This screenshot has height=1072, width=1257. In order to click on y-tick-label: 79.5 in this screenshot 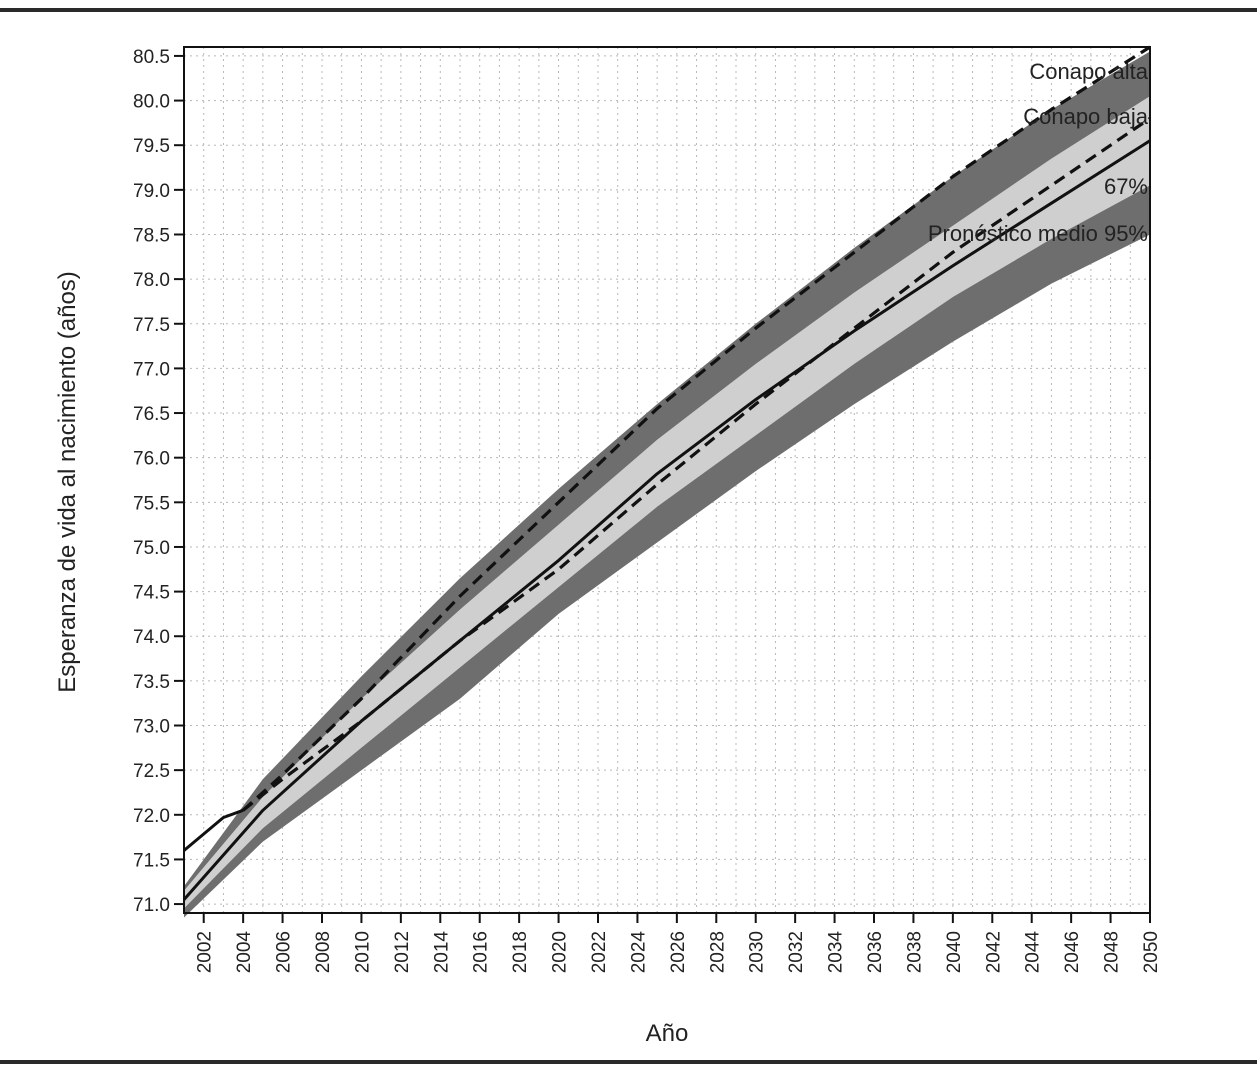, I will do `click(151, 146)`.